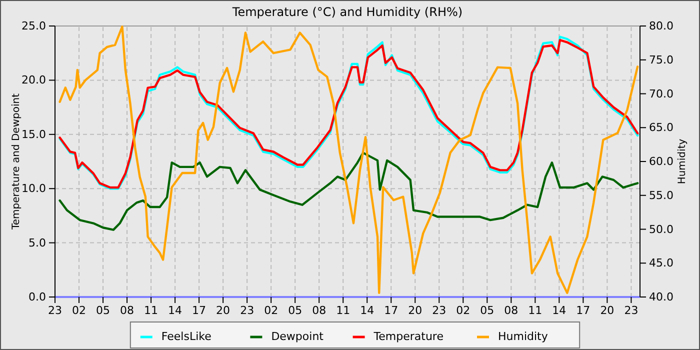 This screenshot has width=700, height=350. What do you see at coordinates (661, 195) in the screenshot?
I see `y2-tick-label: 55.0` at bounding box center [661, 195].